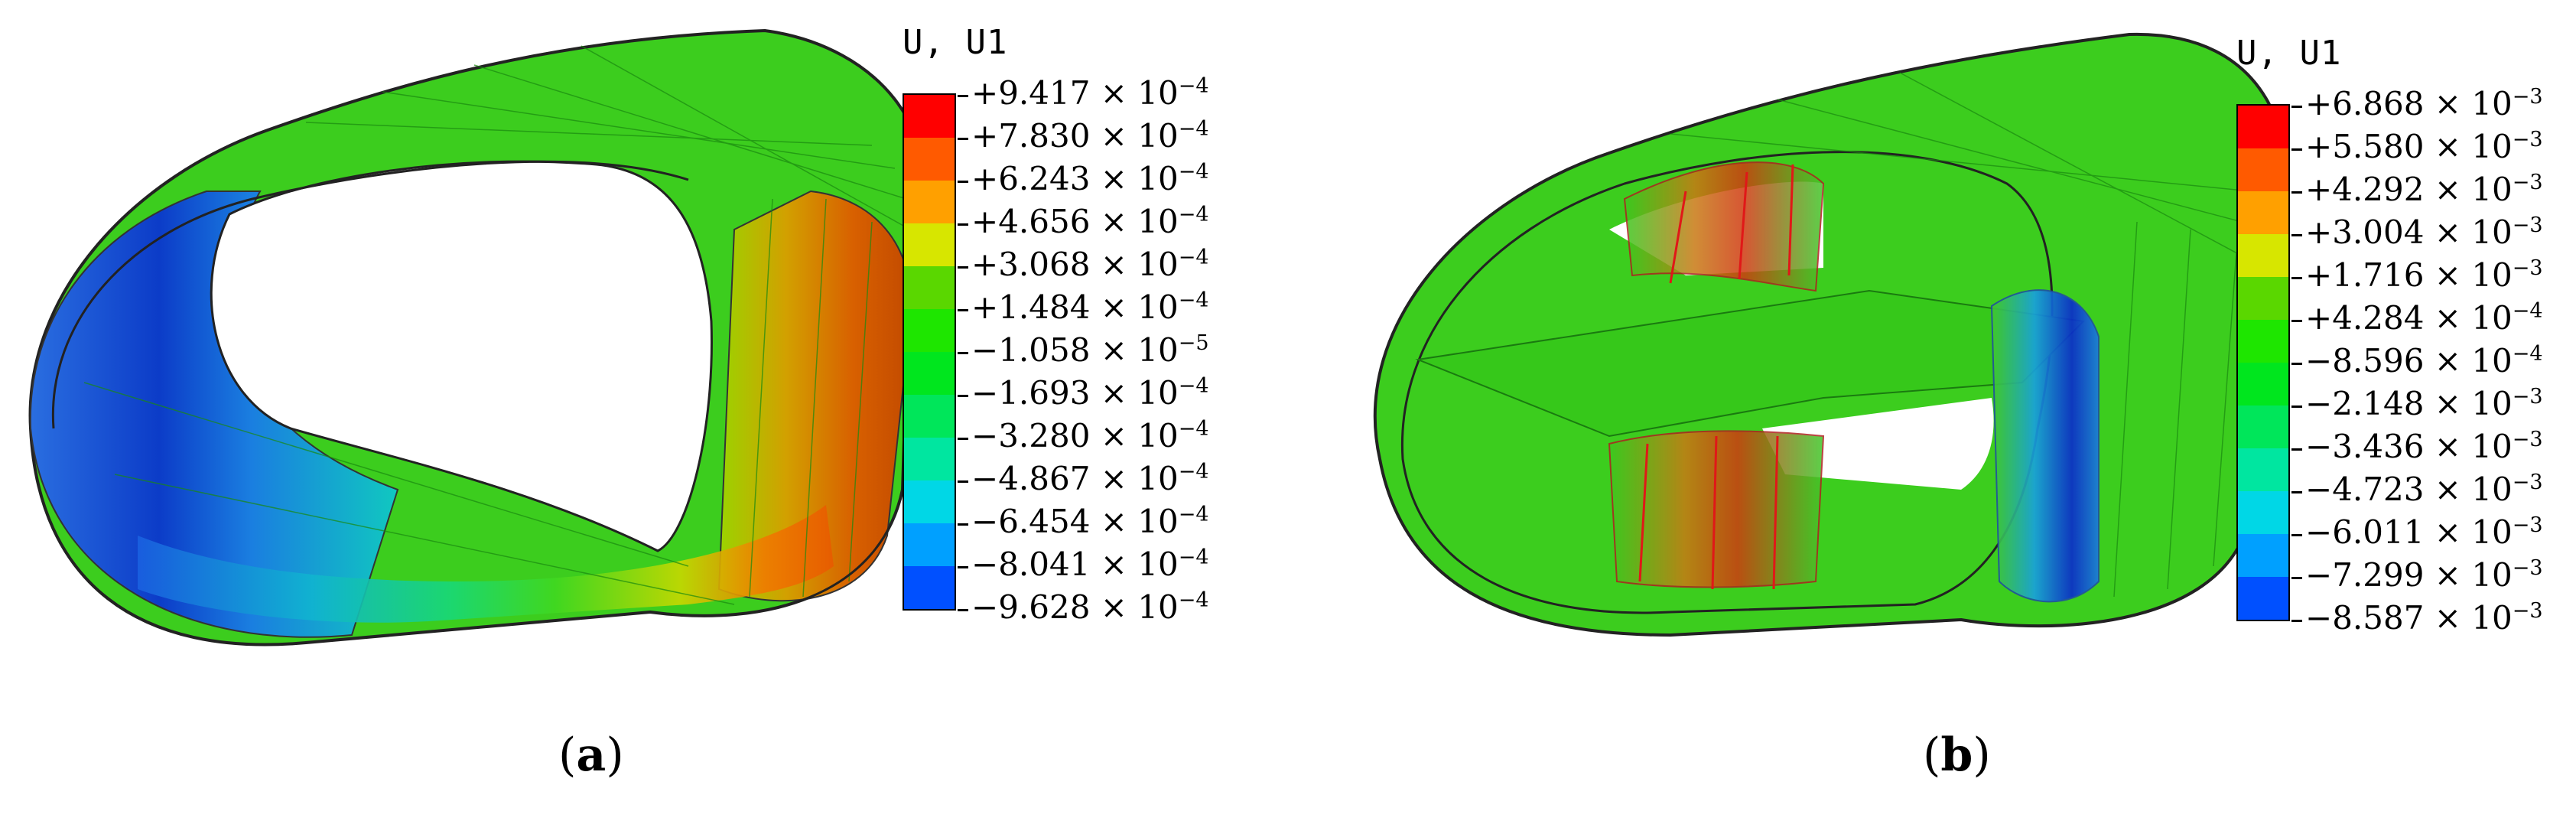 The image size is (2576, 824). What do you see at coordinates (1083, 350) in the screenshot?
I see `legend-label: −1.058 × 10−5` at bounding box center [1083, 350].